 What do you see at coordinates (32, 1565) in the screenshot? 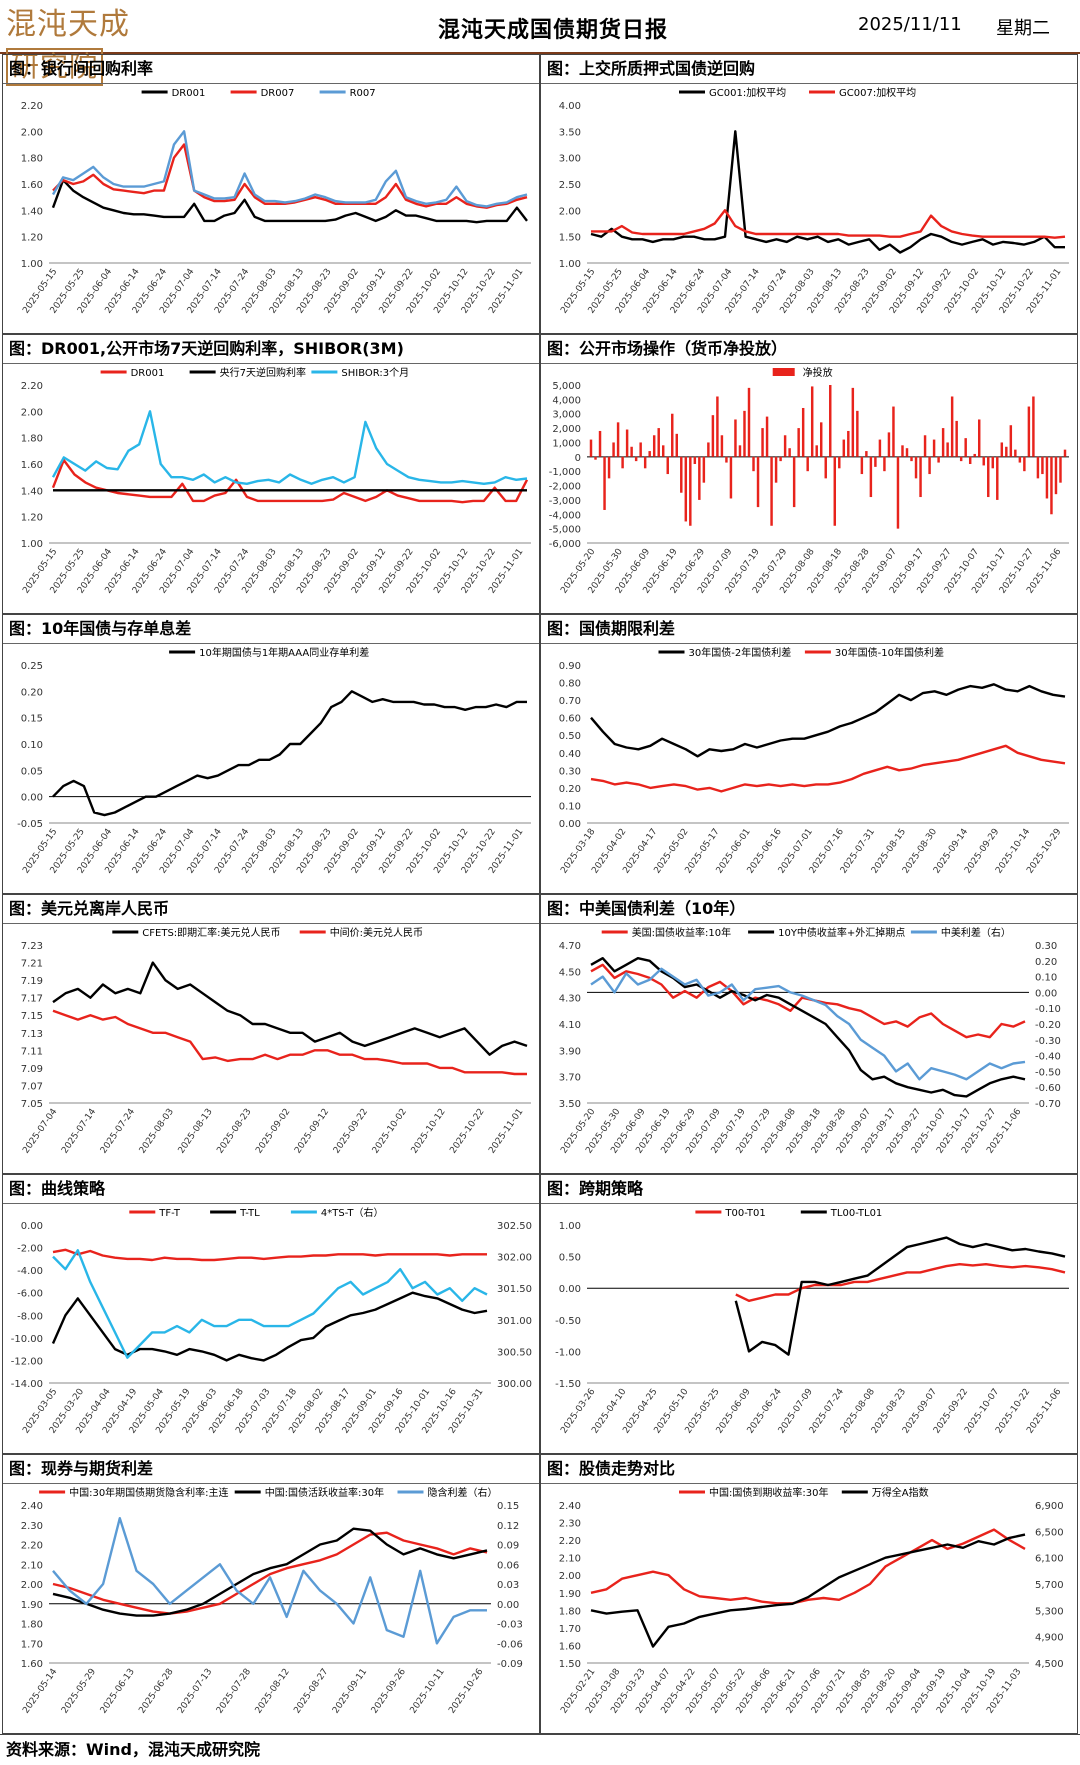
I see `y-tick-label: 2.10` at bounding box center [32, 1565].